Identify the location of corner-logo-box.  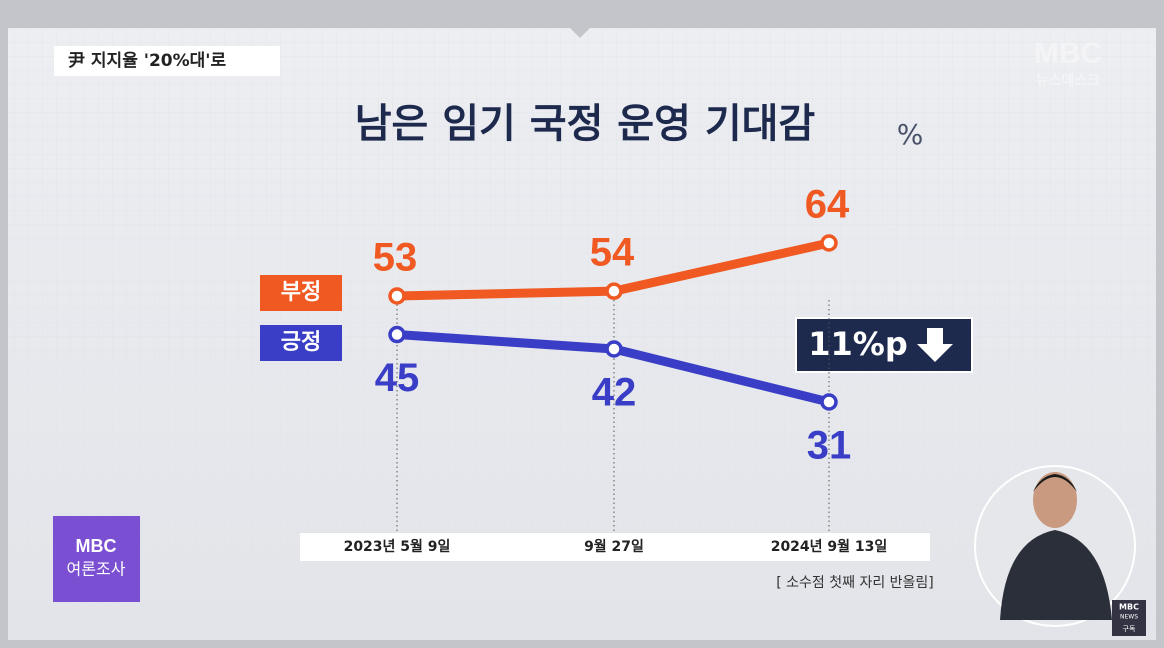
(1129, 618).